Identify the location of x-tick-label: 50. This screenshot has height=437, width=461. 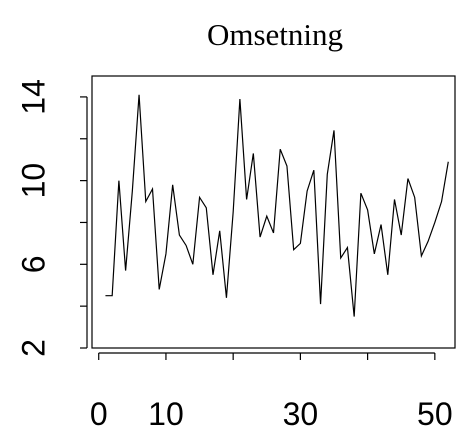
(435, 414).